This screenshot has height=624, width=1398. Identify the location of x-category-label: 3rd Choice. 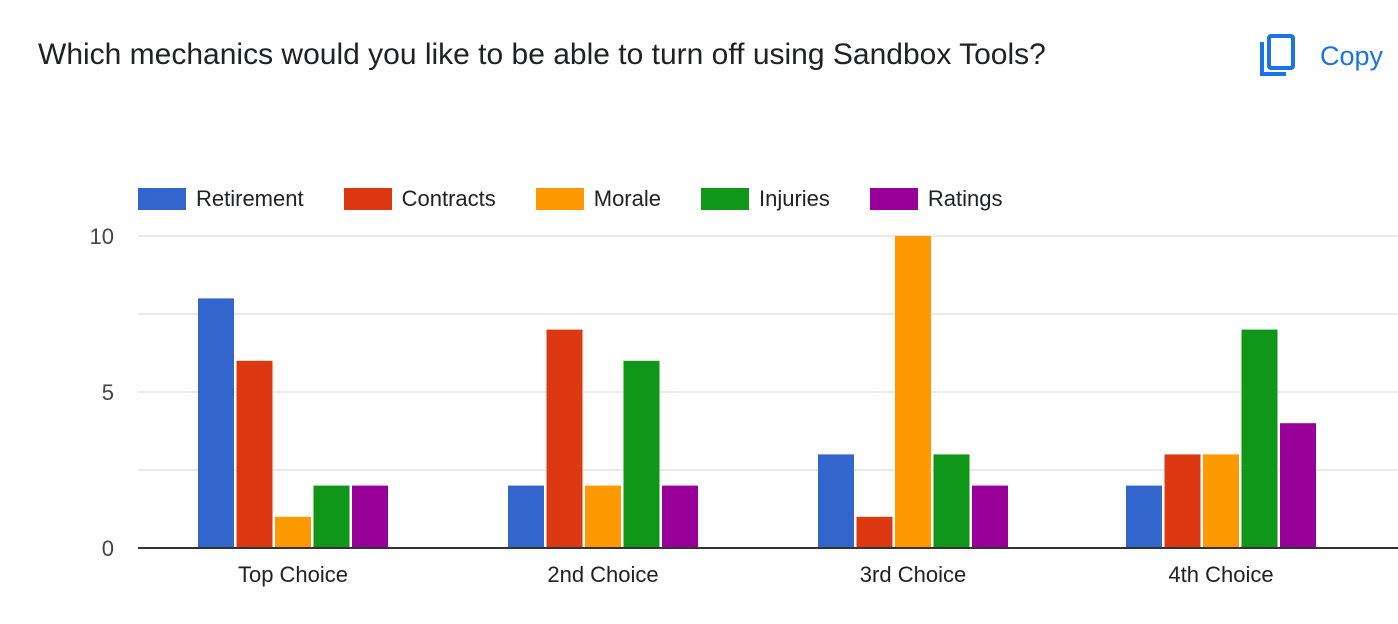
(913, 574).